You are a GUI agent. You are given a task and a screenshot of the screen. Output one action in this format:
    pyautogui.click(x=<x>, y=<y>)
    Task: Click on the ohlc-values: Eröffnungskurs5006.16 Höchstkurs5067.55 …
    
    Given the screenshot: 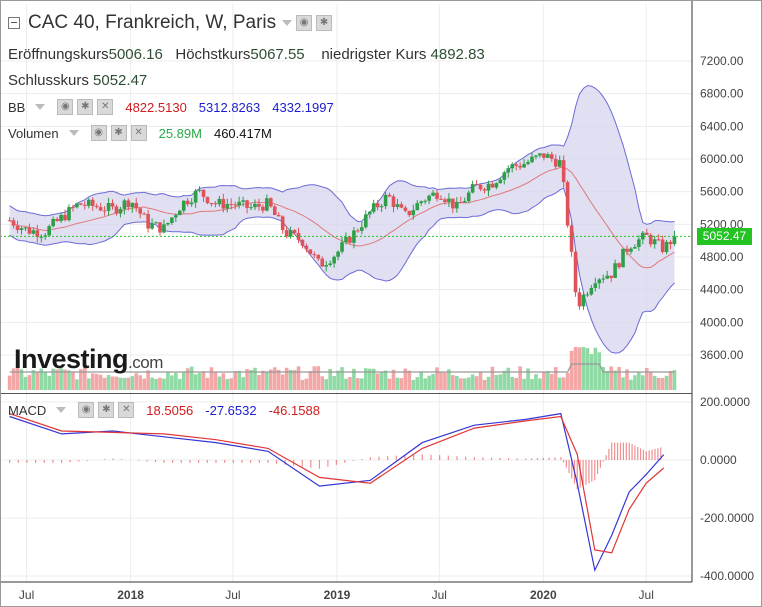 What is the action you would take?
    pyautogui.click(x=246, y=54)
    